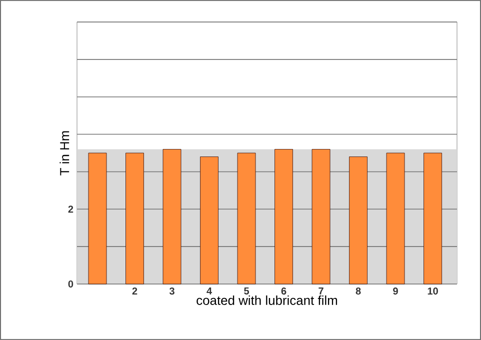 The image size is (481, 340). Describe the element at coordinates (267, 300) in the screenshot. I see `x-axis-title: coated with lubricant film` at that location.